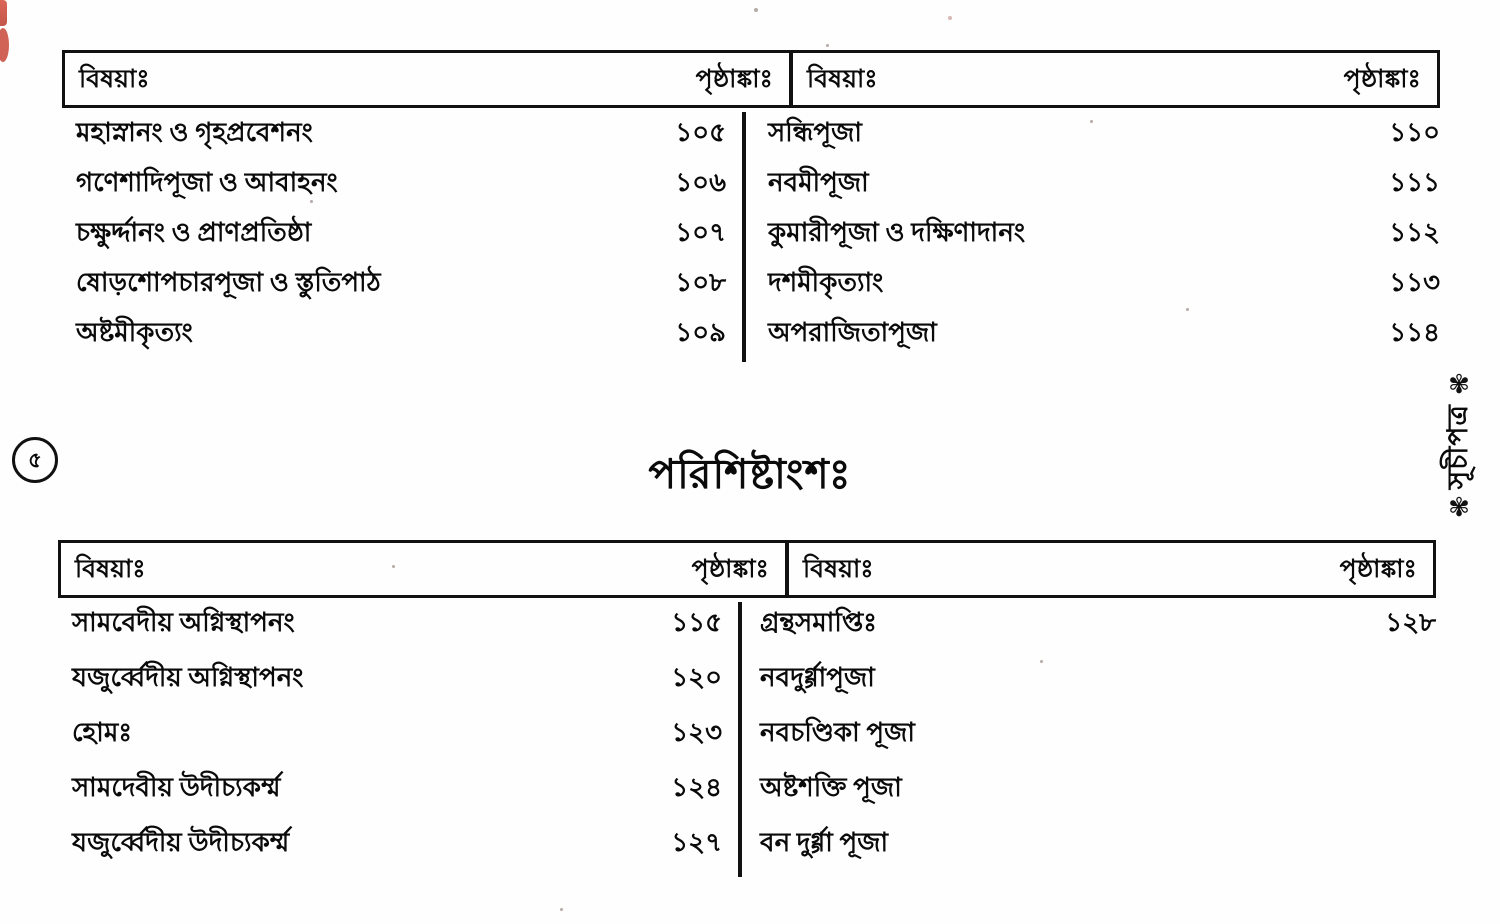  I want to click on row-subject: সামবেদীয় অগ্নিস্থাপনং, so click(183, 622).